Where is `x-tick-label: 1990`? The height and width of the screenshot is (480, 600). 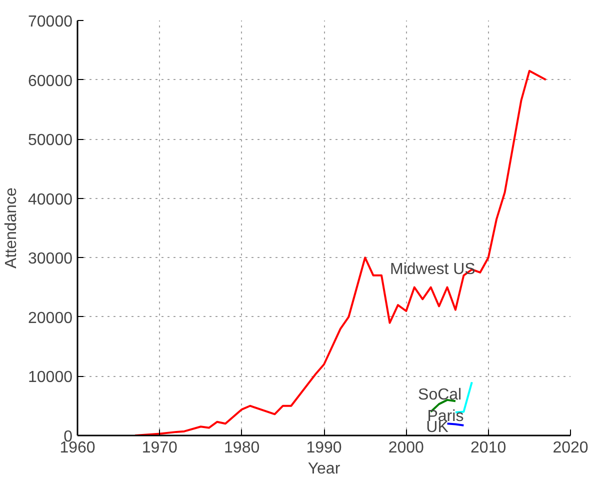 x-tick-label: 1990 is located at coordinates (324, 448).